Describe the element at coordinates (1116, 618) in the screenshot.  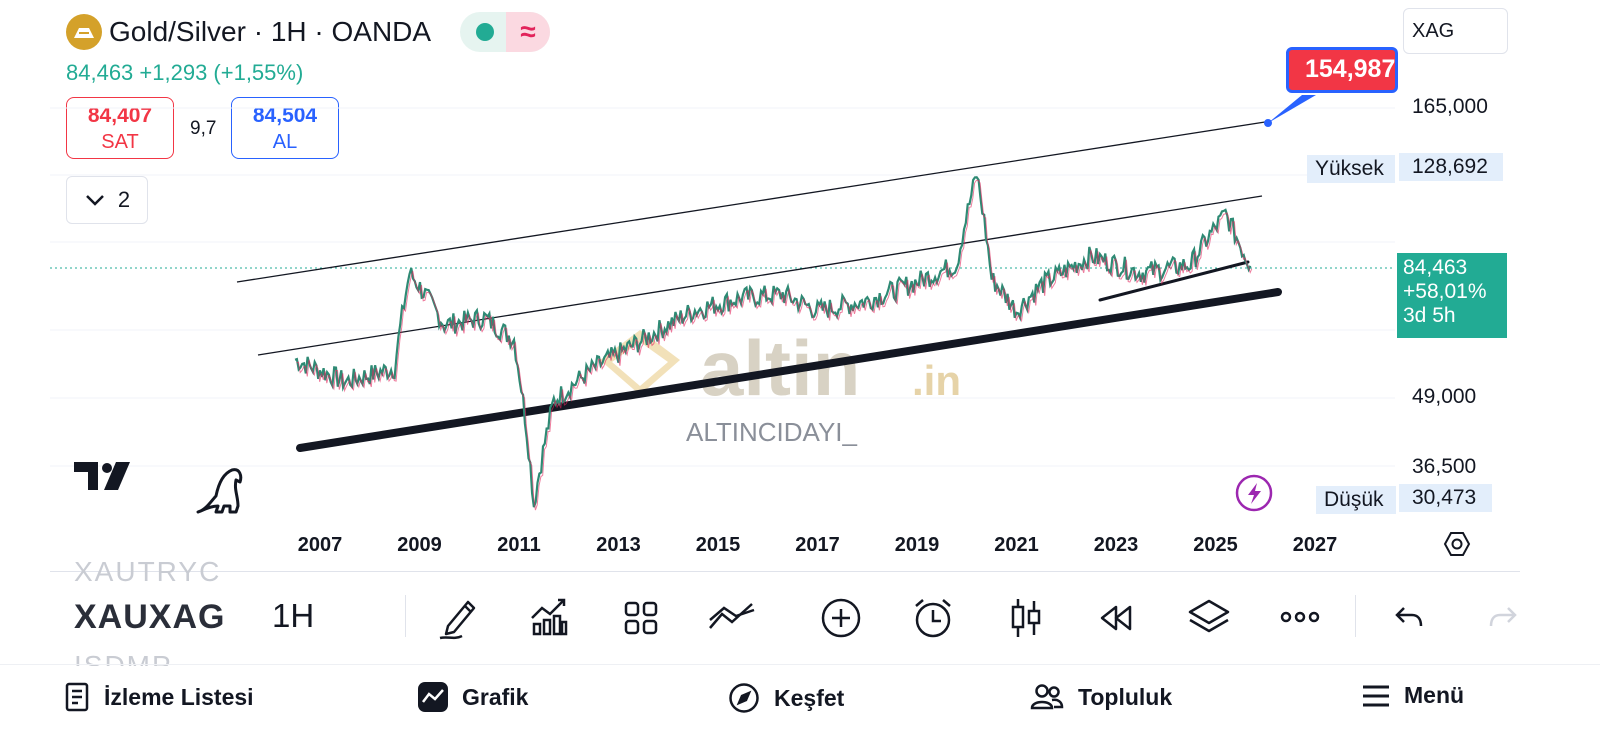
I see `replay-icon` at that location.